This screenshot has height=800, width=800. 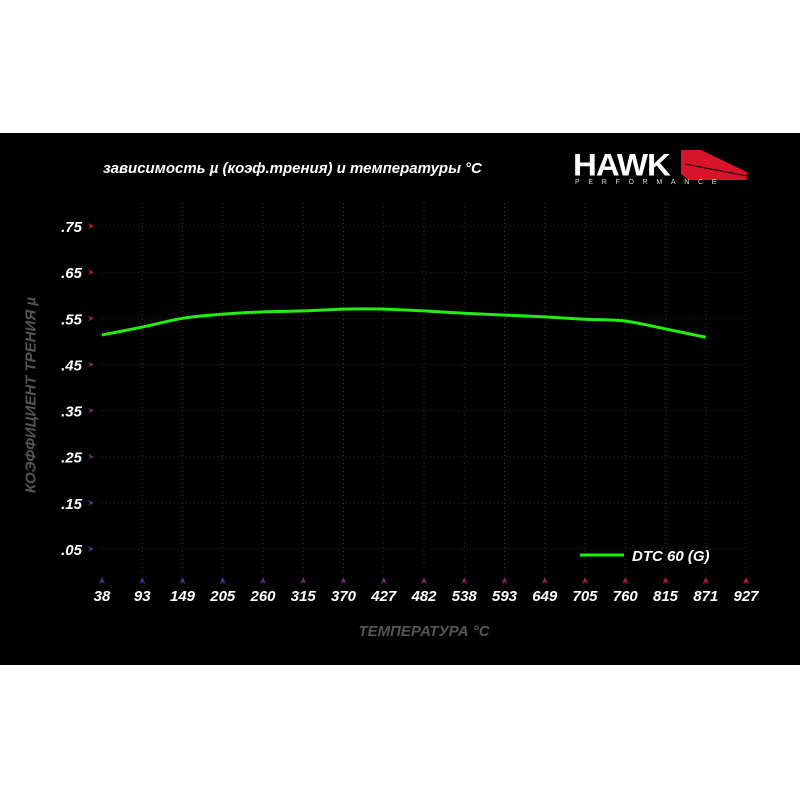 I want to click on logo-sub: PERFORMANCE, so click(x=650, y=182).